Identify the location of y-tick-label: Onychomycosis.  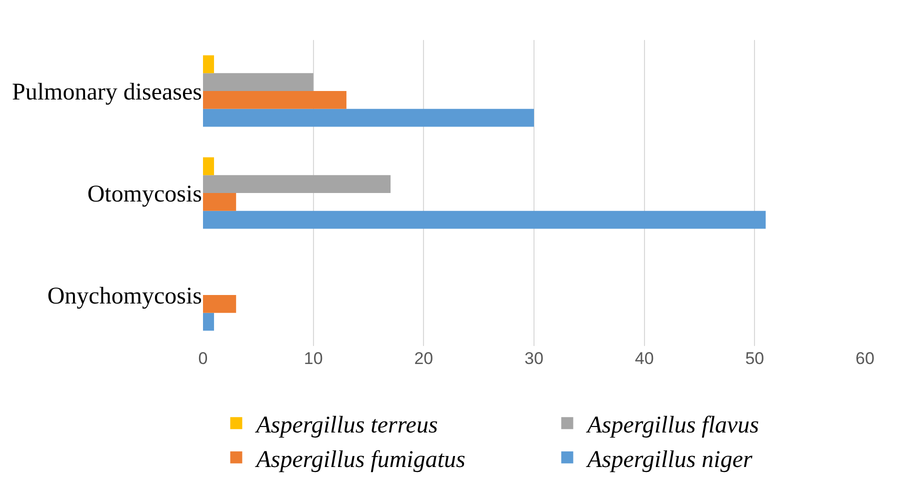
(124, 296).